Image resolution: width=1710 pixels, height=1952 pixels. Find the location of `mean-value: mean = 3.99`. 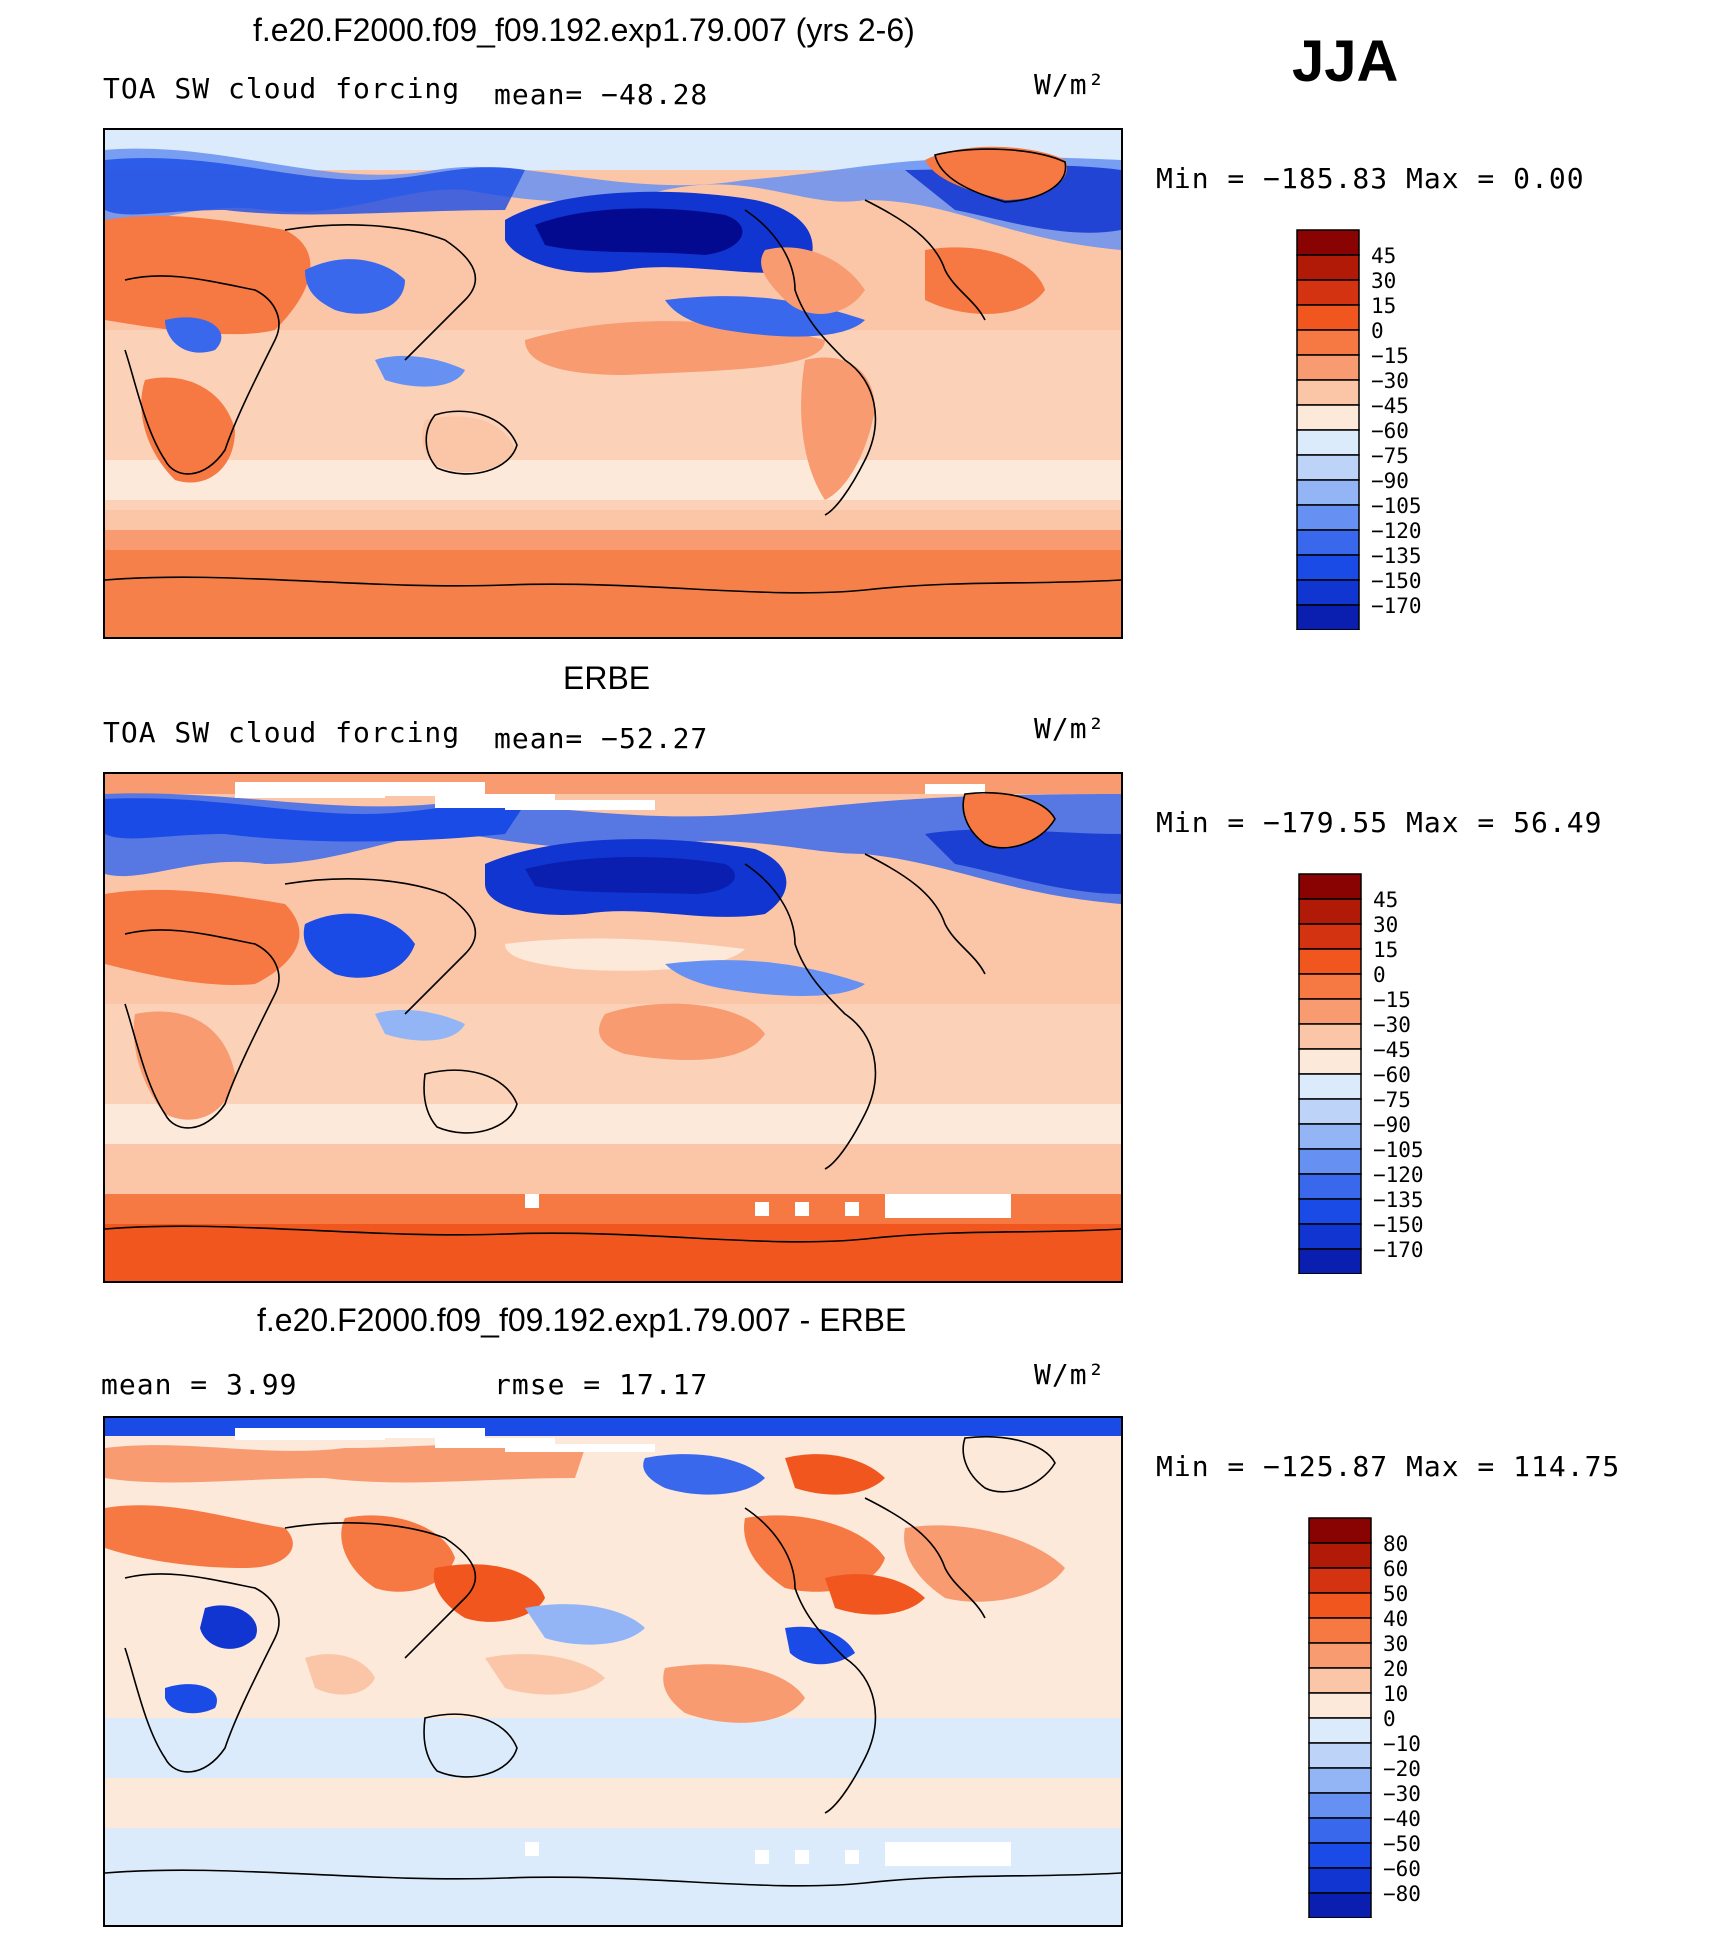

mean-value: mean = 3.99 is located at coordinates (199, 1384).